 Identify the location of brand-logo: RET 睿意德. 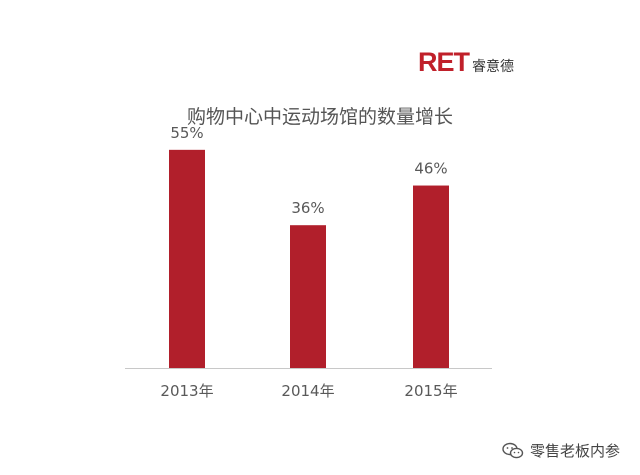
(466, 62).